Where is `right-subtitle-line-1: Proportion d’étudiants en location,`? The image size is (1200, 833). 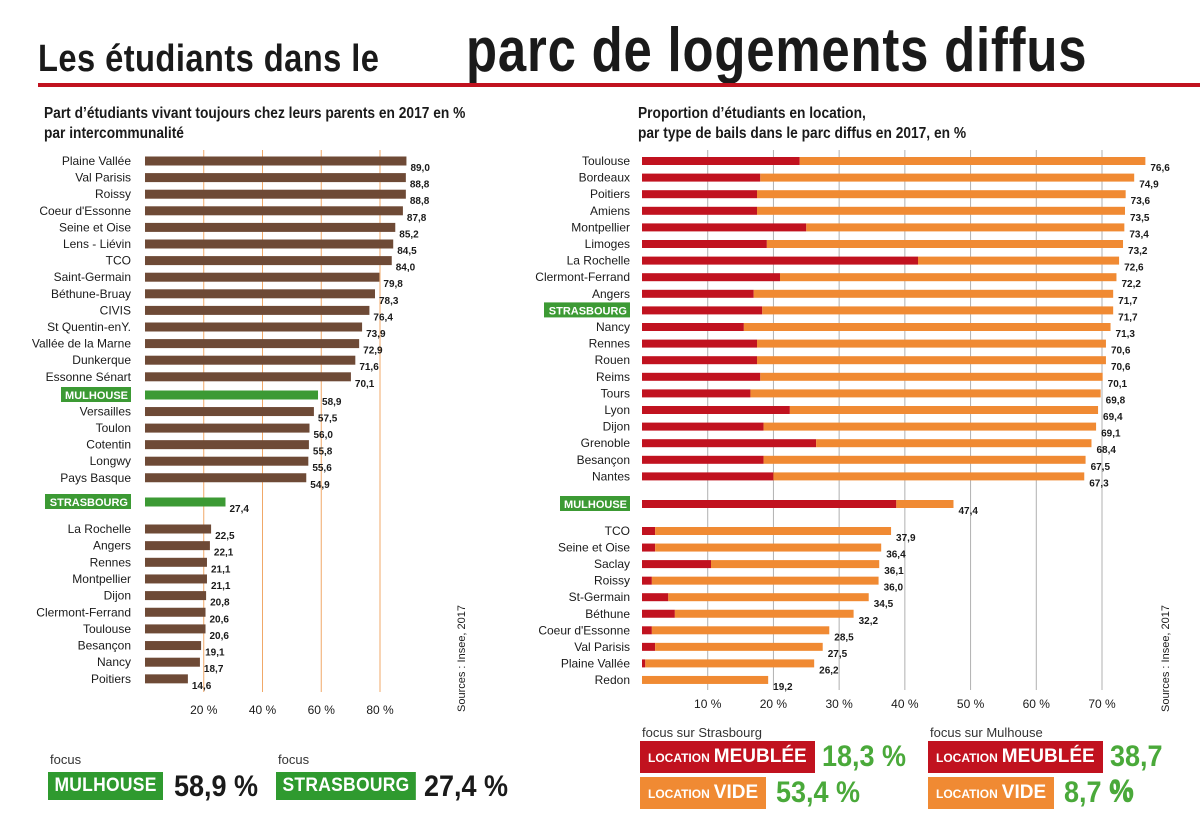
right-subtitle-line-1: Proportion d’étudiants en location, is located at coordinates (752, 113).